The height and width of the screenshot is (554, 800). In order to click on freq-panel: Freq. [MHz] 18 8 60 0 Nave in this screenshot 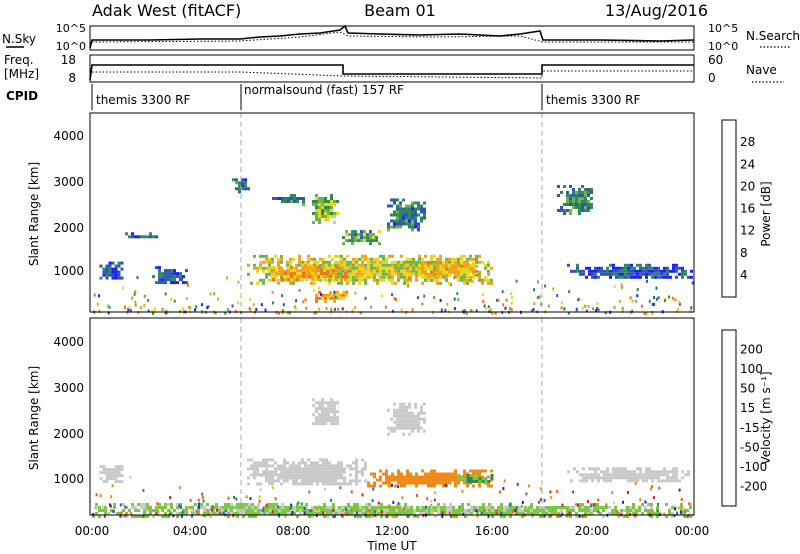, I will do `click(394, 69)`.